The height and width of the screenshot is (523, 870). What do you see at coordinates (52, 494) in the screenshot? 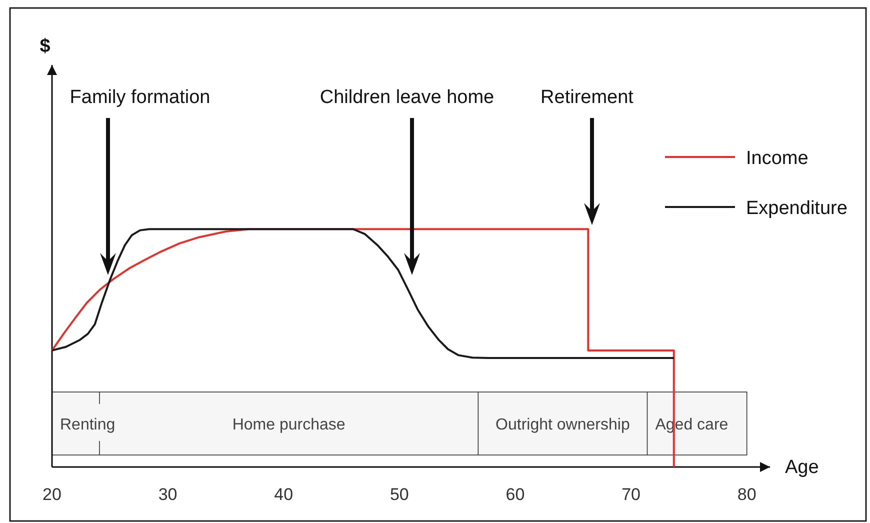
I see `x-tick-label: 20` at bounding box center [52, 494].